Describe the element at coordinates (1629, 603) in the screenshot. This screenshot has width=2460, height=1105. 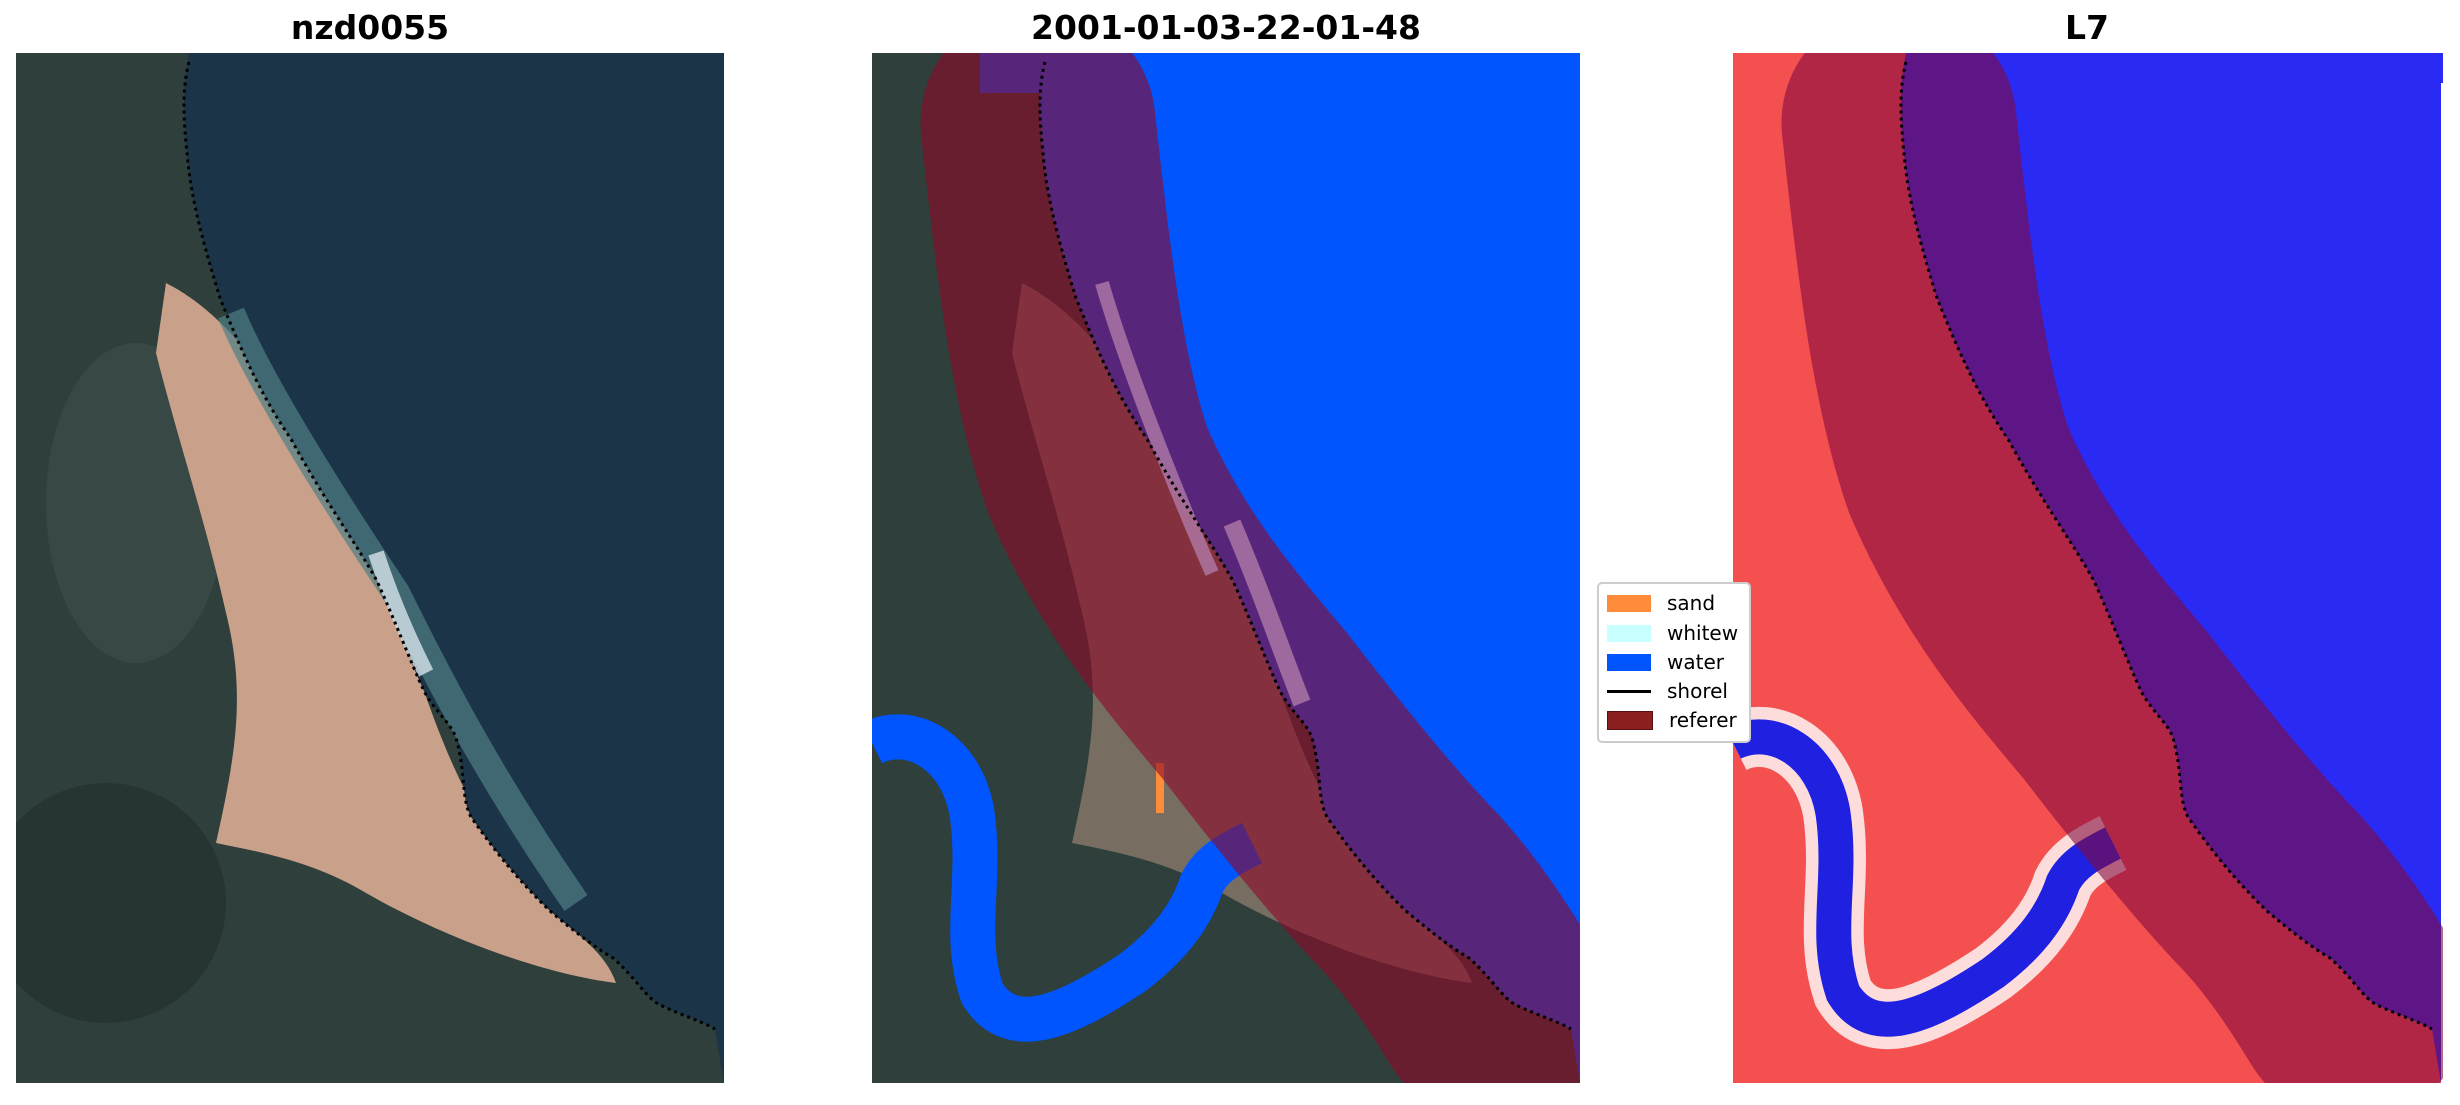
I see `sand-swatch` at that location.